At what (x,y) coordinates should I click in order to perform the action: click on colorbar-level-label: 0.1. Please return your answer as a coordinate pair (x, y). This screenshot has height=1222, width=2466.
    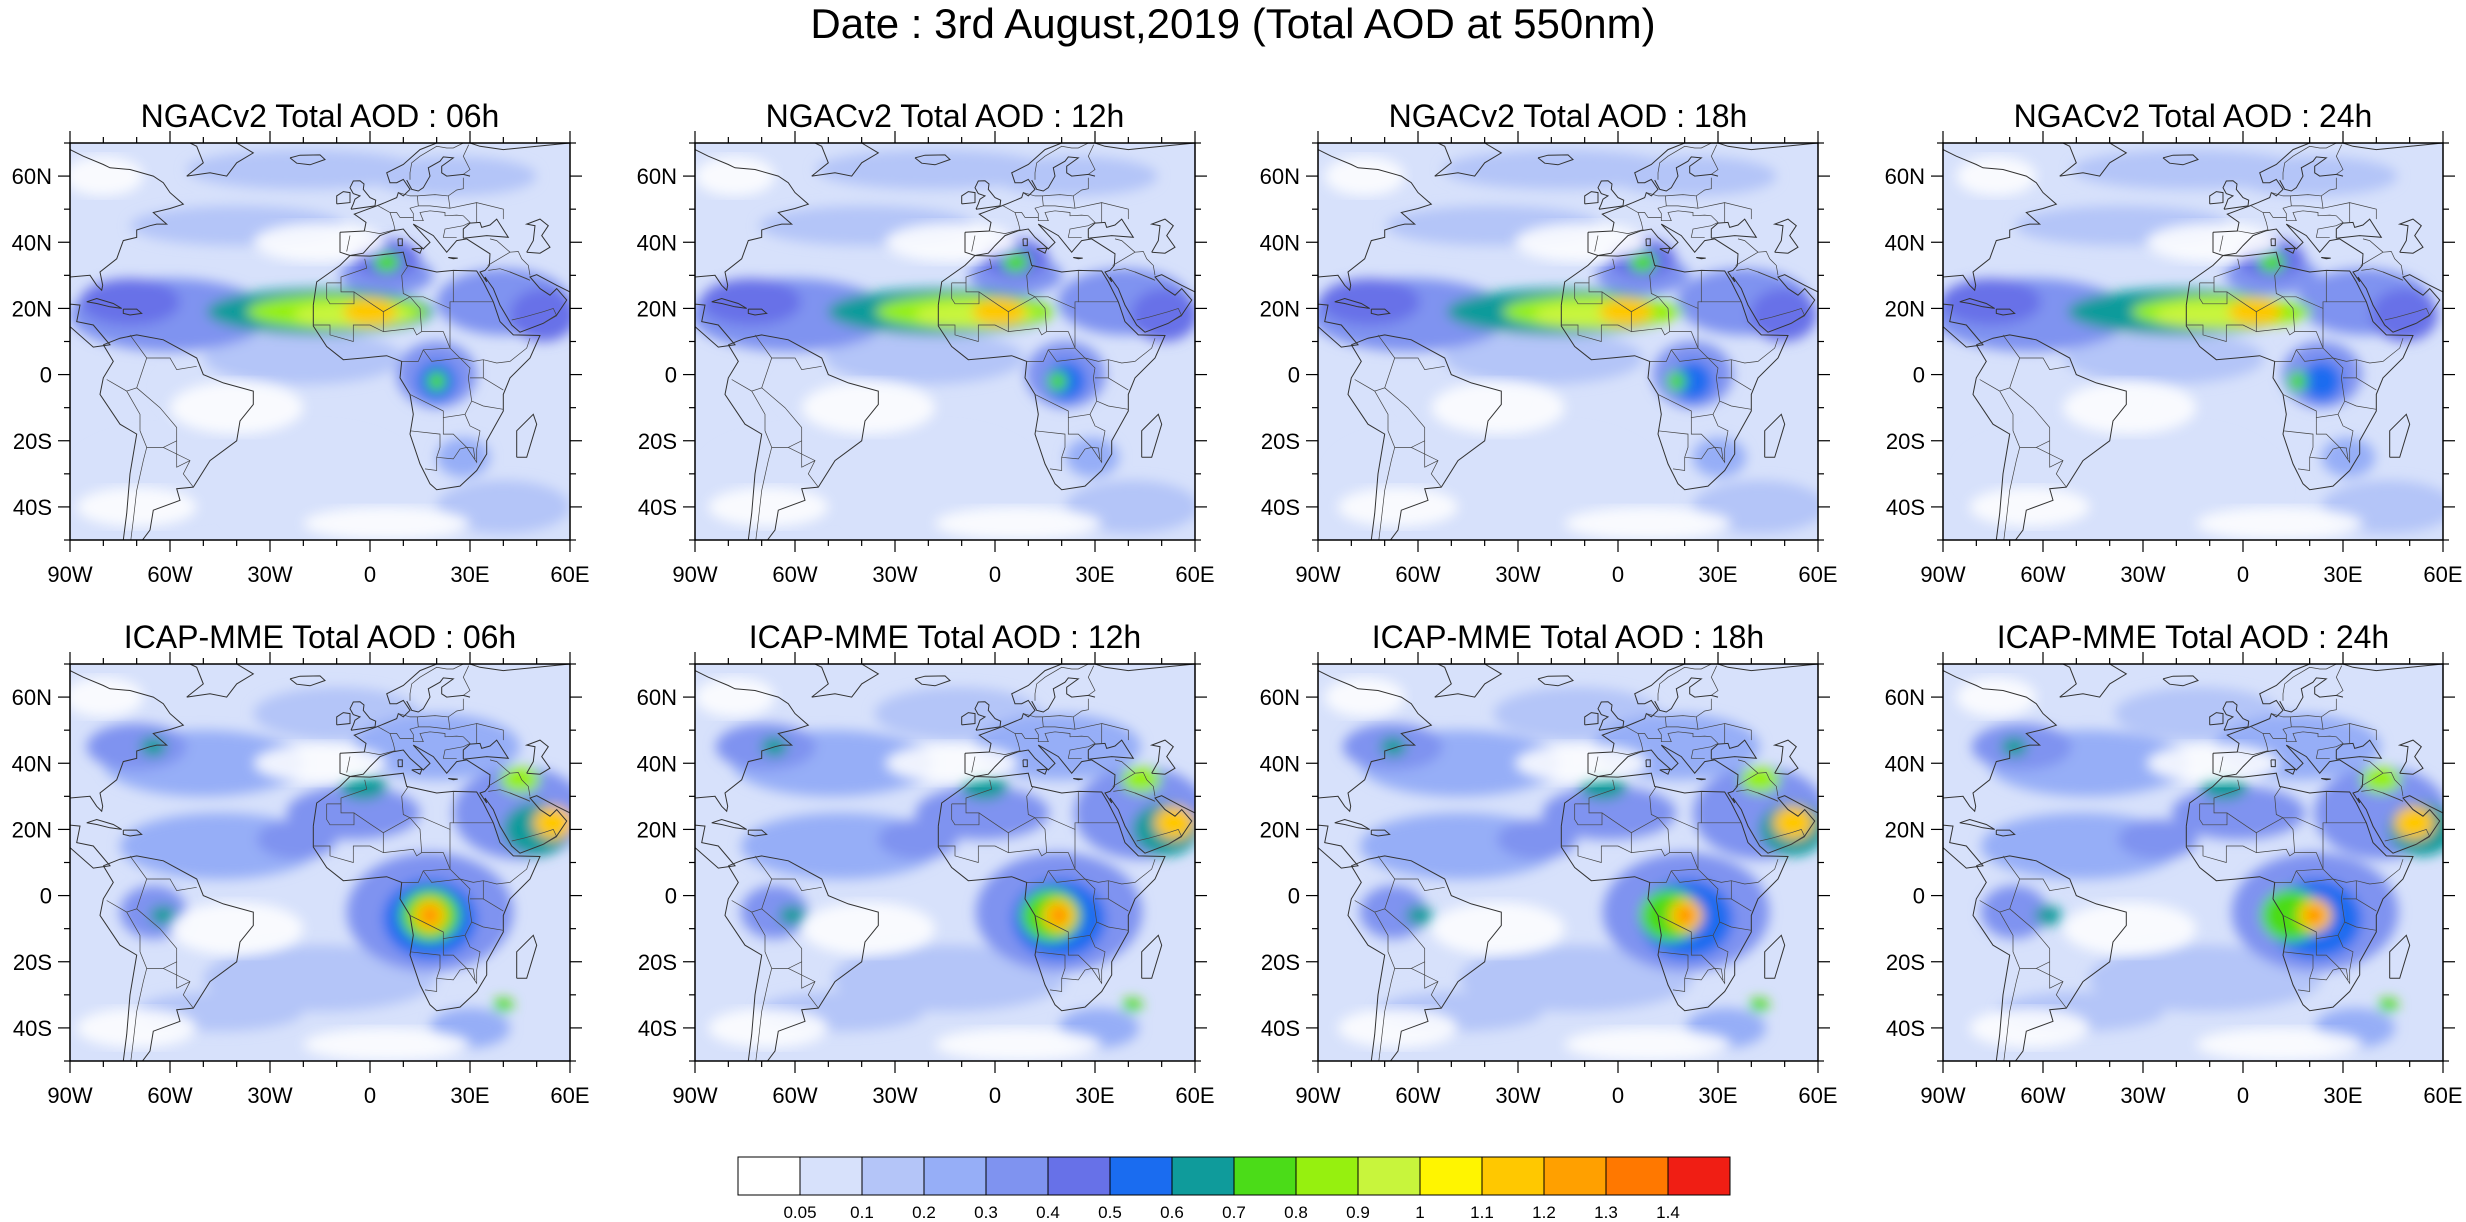
    Looking at the image, I should click on (862, 1212).